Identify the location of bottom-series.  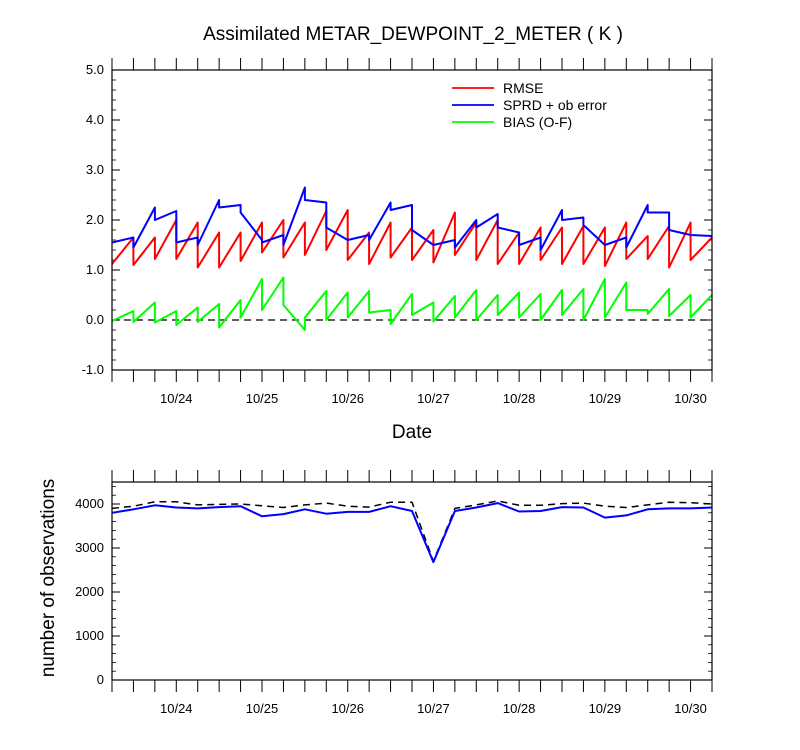
(412, 532).